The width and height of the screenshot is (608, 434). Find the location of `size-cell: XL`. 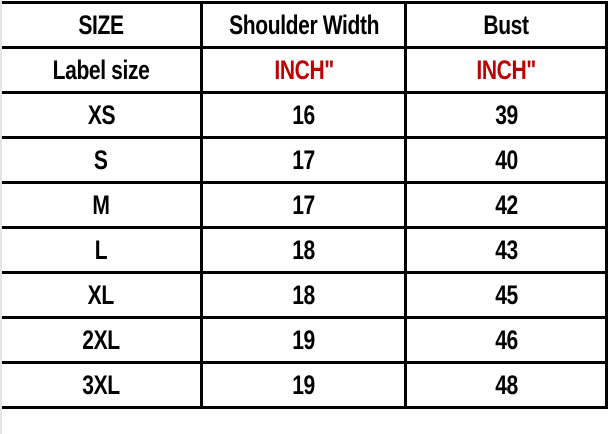

size-cell: XL is located at coordinates (103, 295).